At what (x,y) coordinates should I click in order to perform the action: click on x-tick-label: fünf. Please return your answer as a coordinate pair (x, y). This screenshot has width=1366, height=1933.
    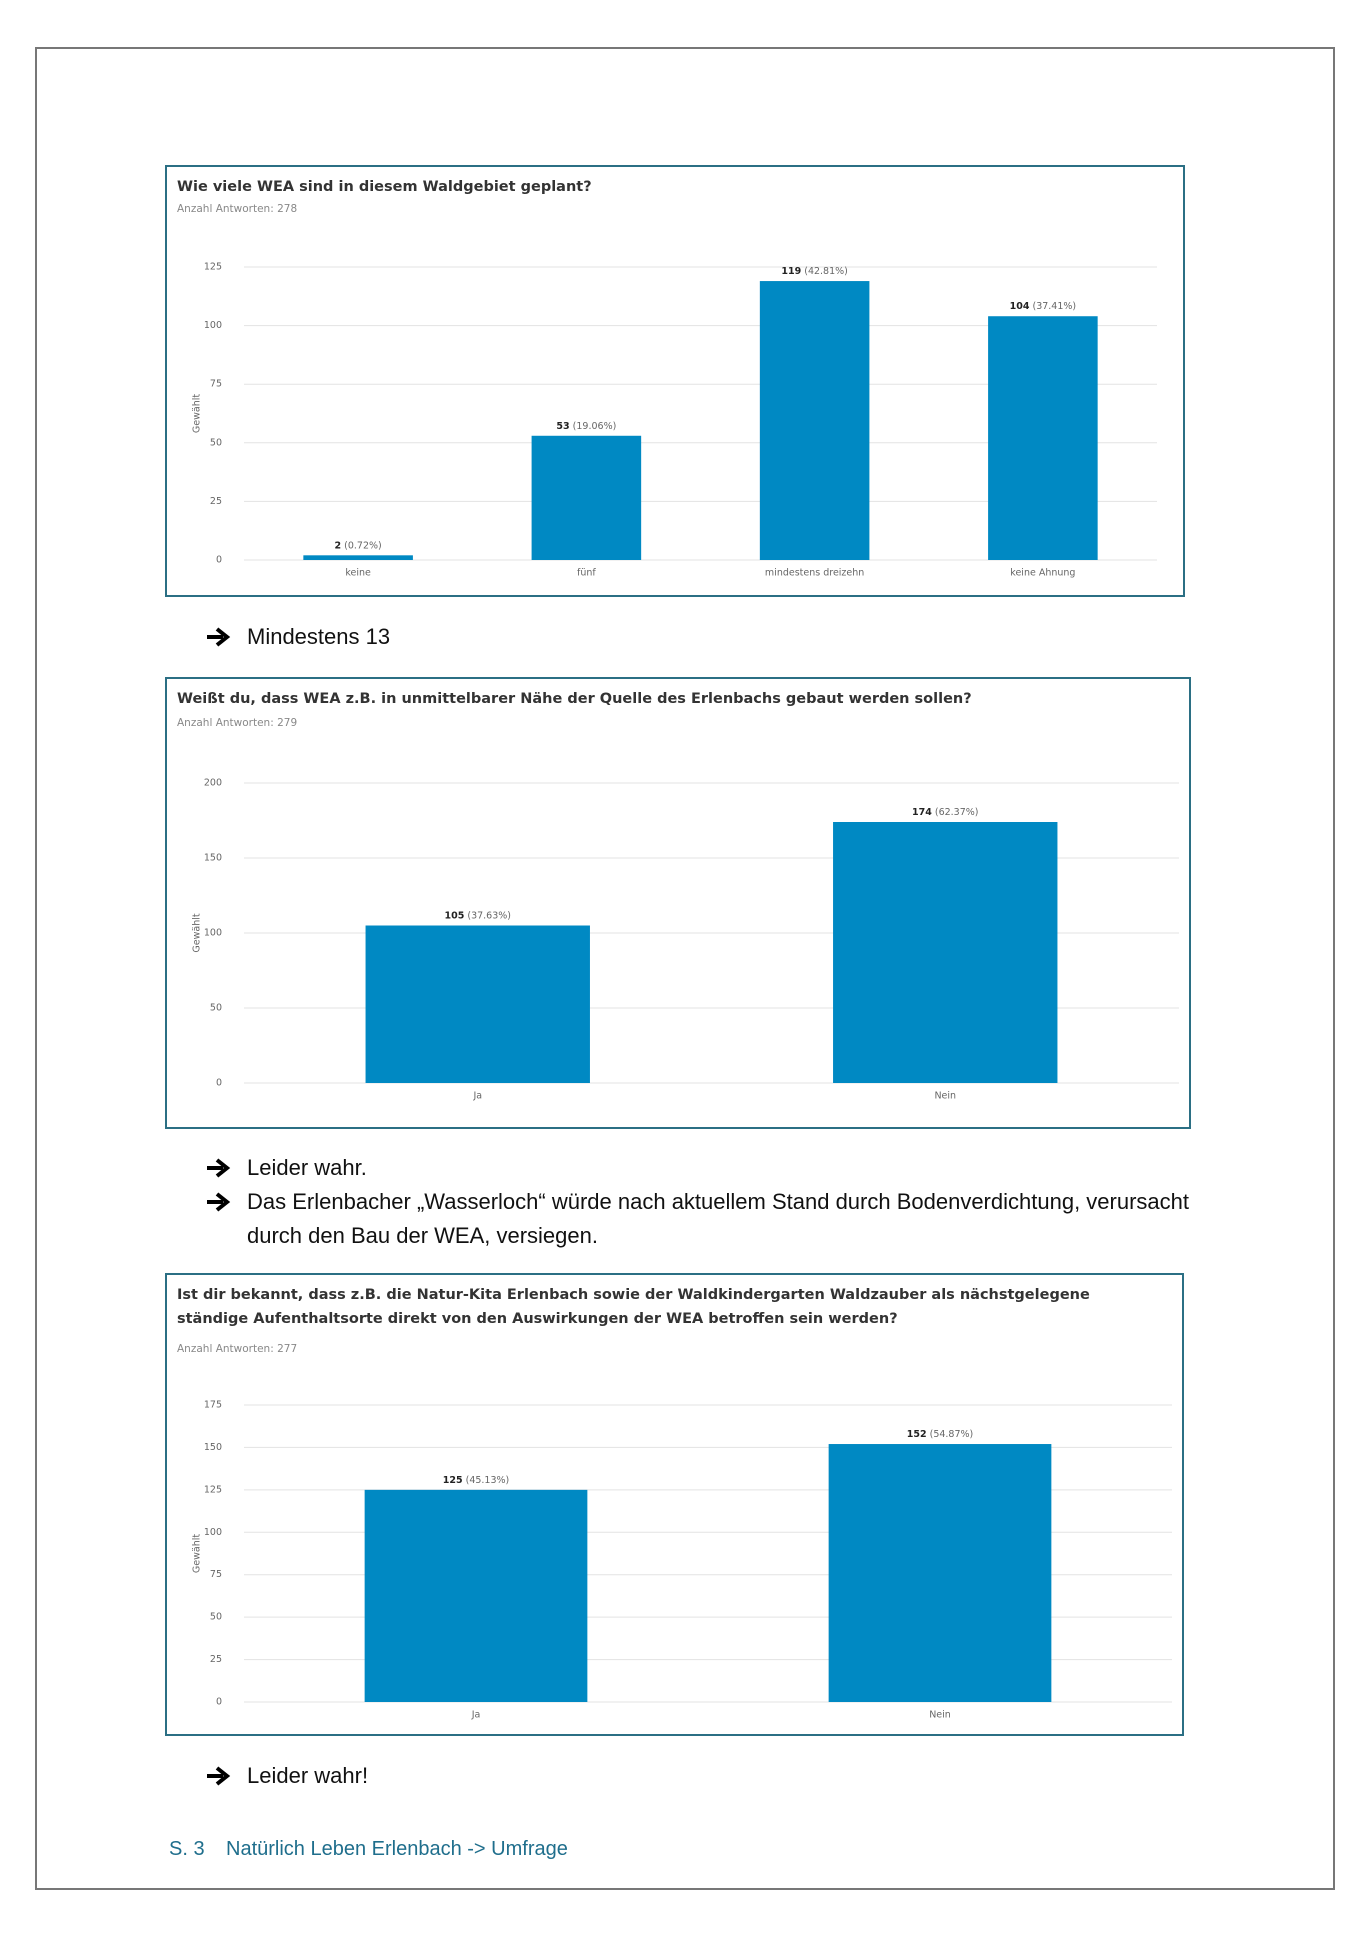
    Looking at the image, I should click on (586, 573).